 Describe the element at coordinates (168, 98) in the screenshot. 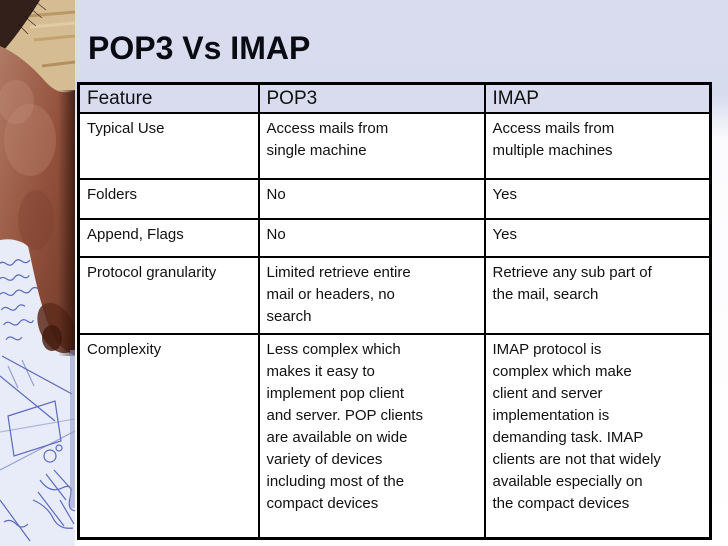

I see `header-feature: Feature` at that location.